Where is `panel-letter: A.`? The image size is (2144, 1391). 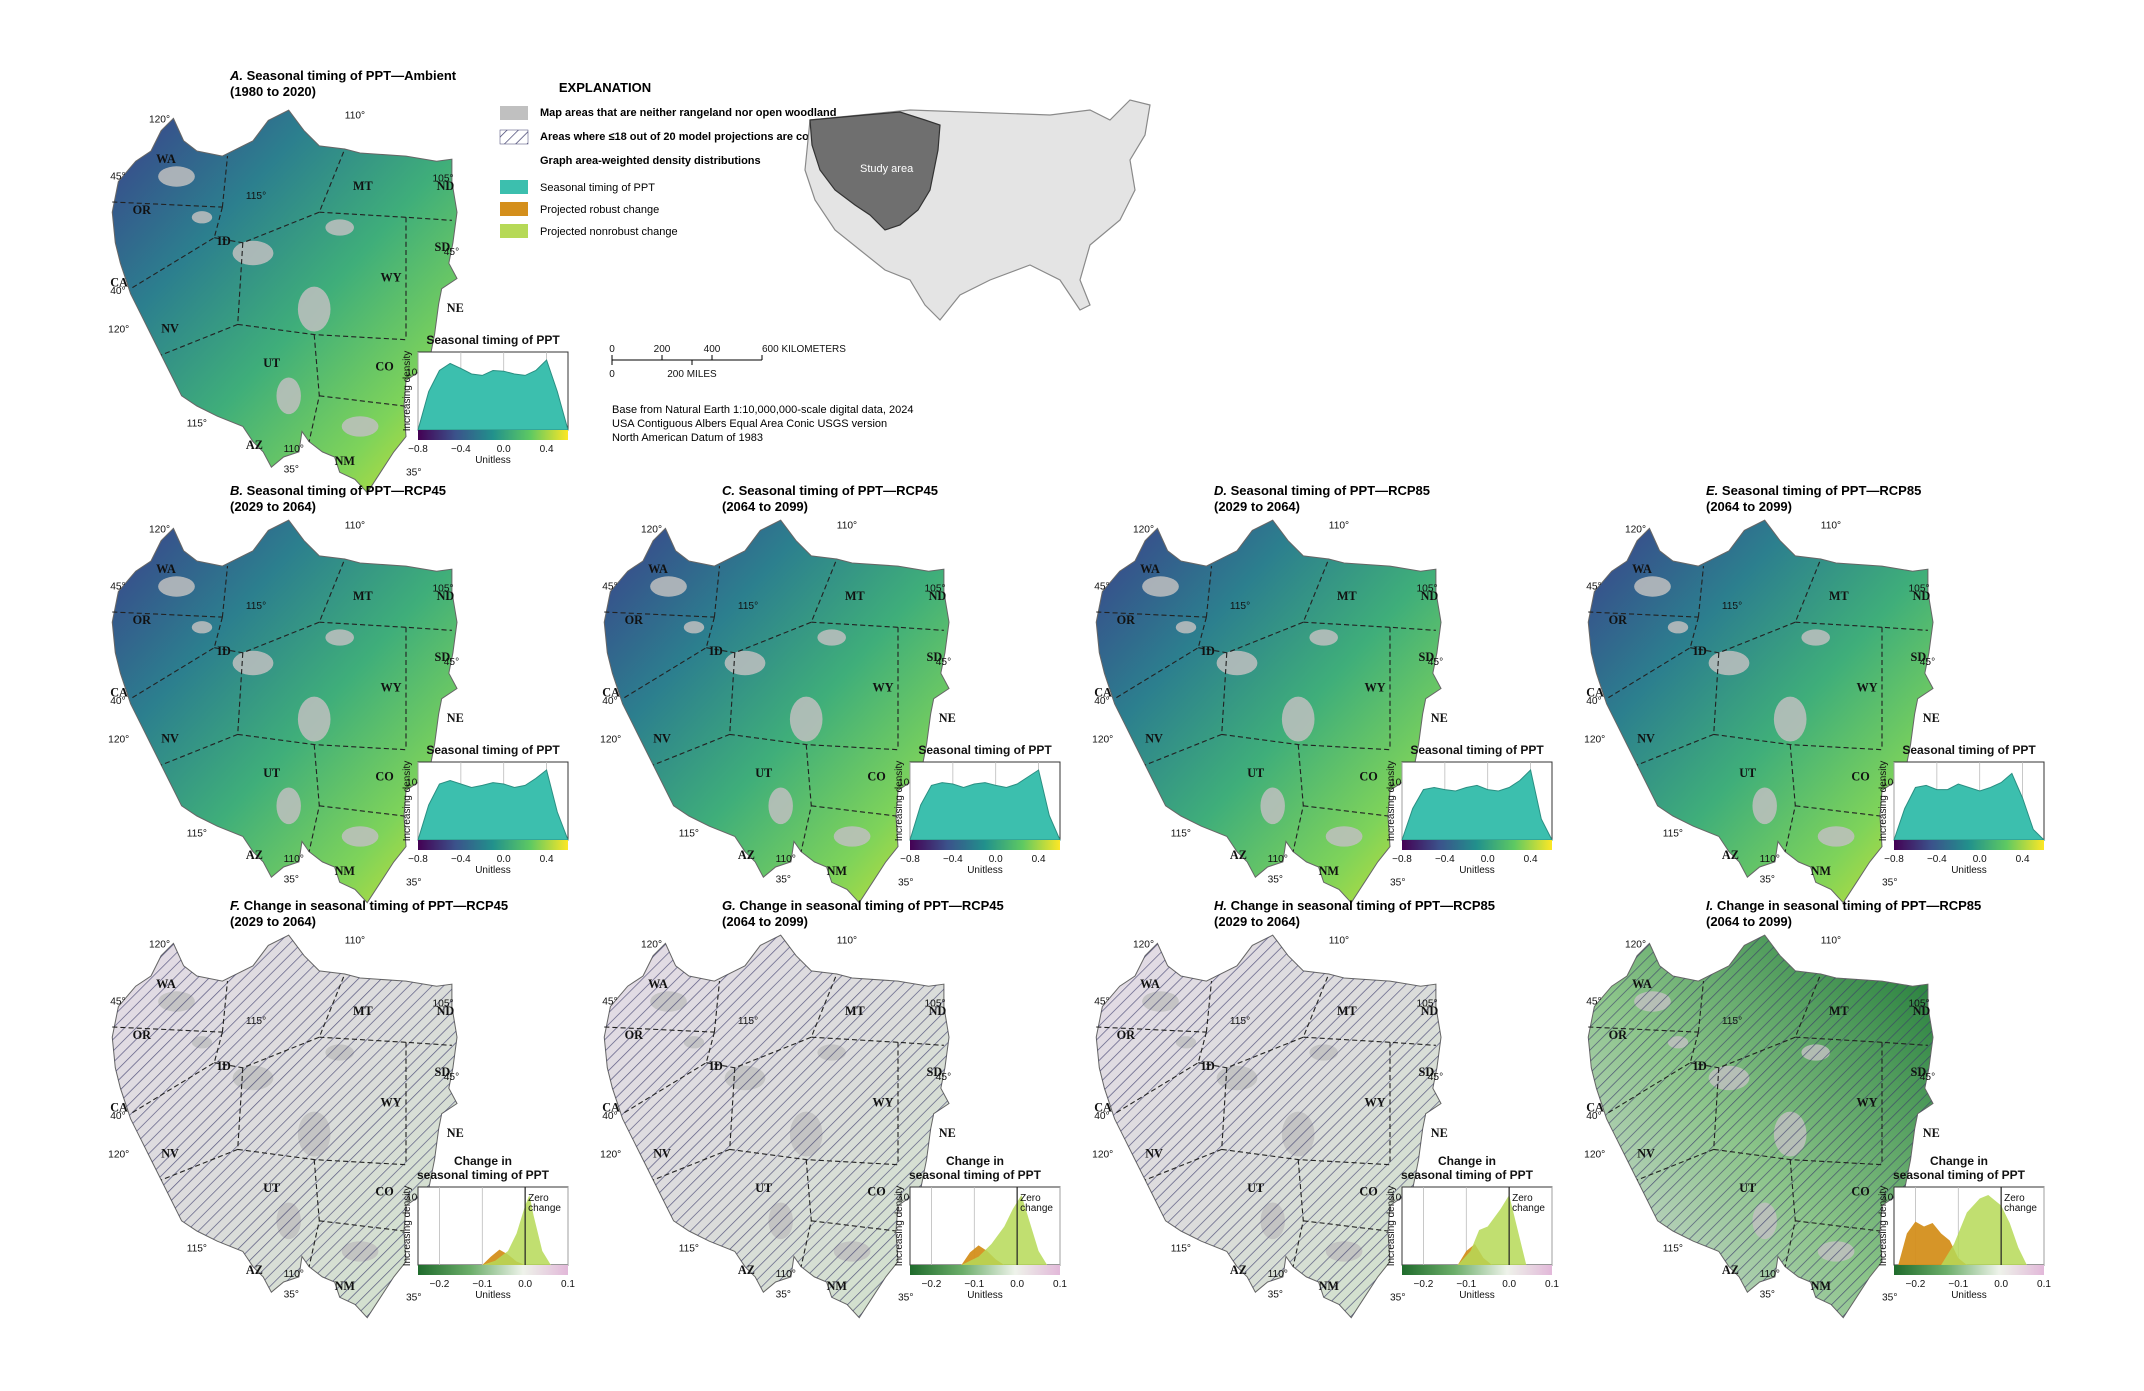 panel-letter: A. is located at coordinates (236, 75).